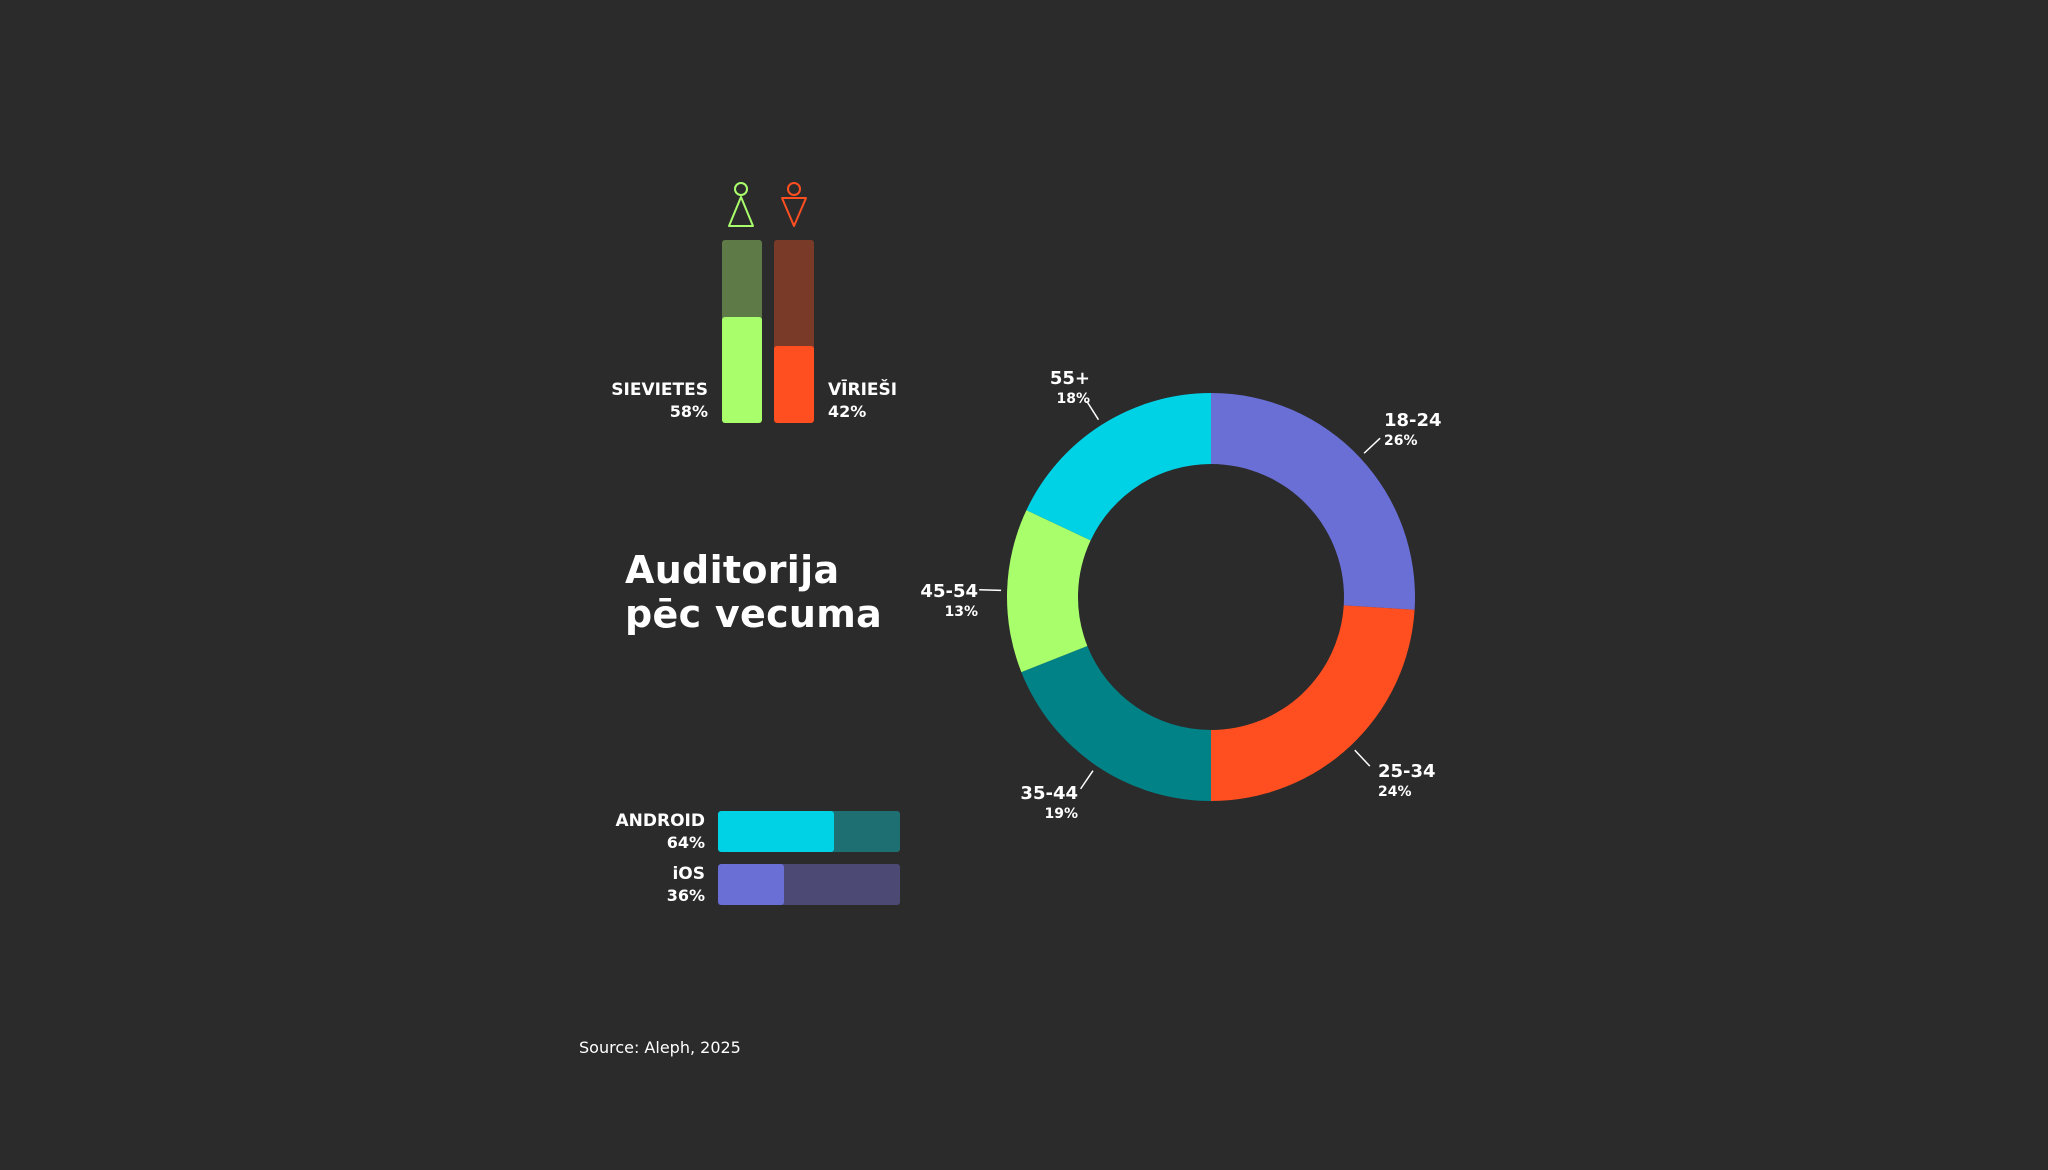  What do you see at coordinates (809, 884) in the screenshot?
I see `ios-share-bar` at bounding box center [809, 884].